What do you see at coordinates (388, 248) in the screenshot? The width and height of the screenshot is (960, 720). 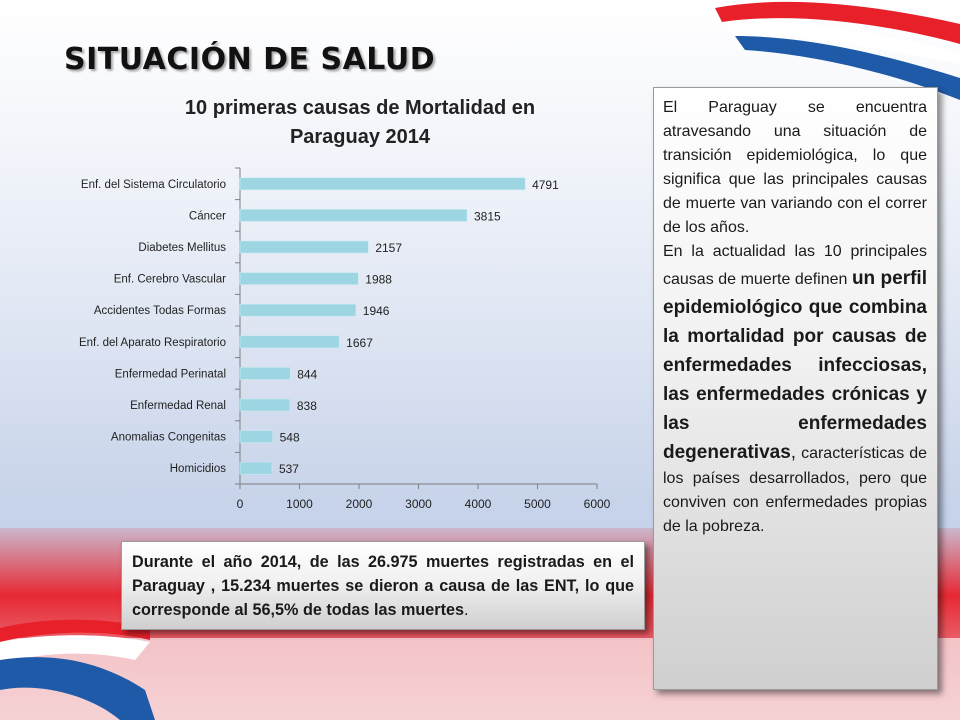 I see `data-label: 2157` at bounding box center [388, 248].